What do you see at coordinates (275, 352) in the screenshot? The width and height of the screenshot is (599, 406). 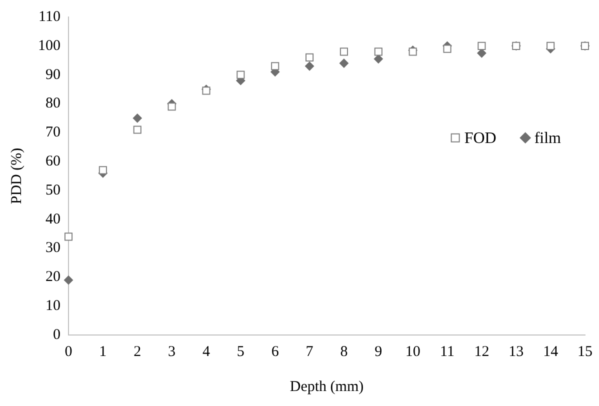 I see `x-tick-label: 6` at bounding box center [275, 352].